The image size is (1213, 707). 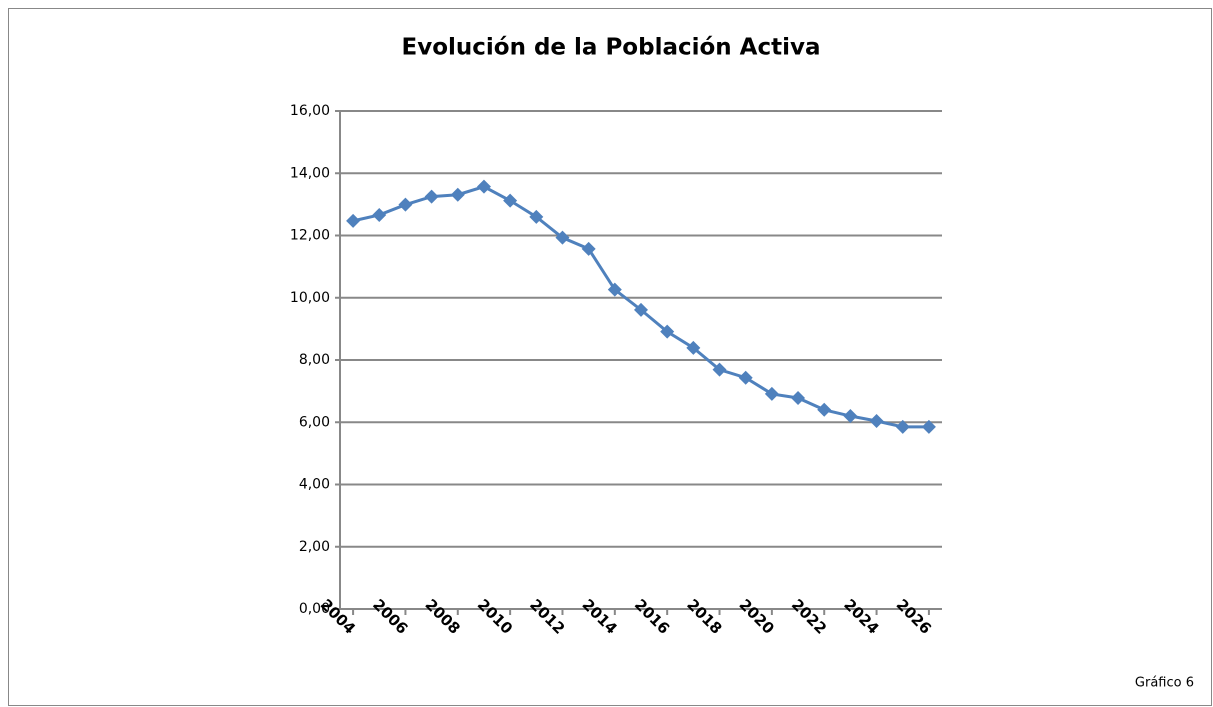 I want to click on y-tick-label: 6,00, so click(x=314, y=422).